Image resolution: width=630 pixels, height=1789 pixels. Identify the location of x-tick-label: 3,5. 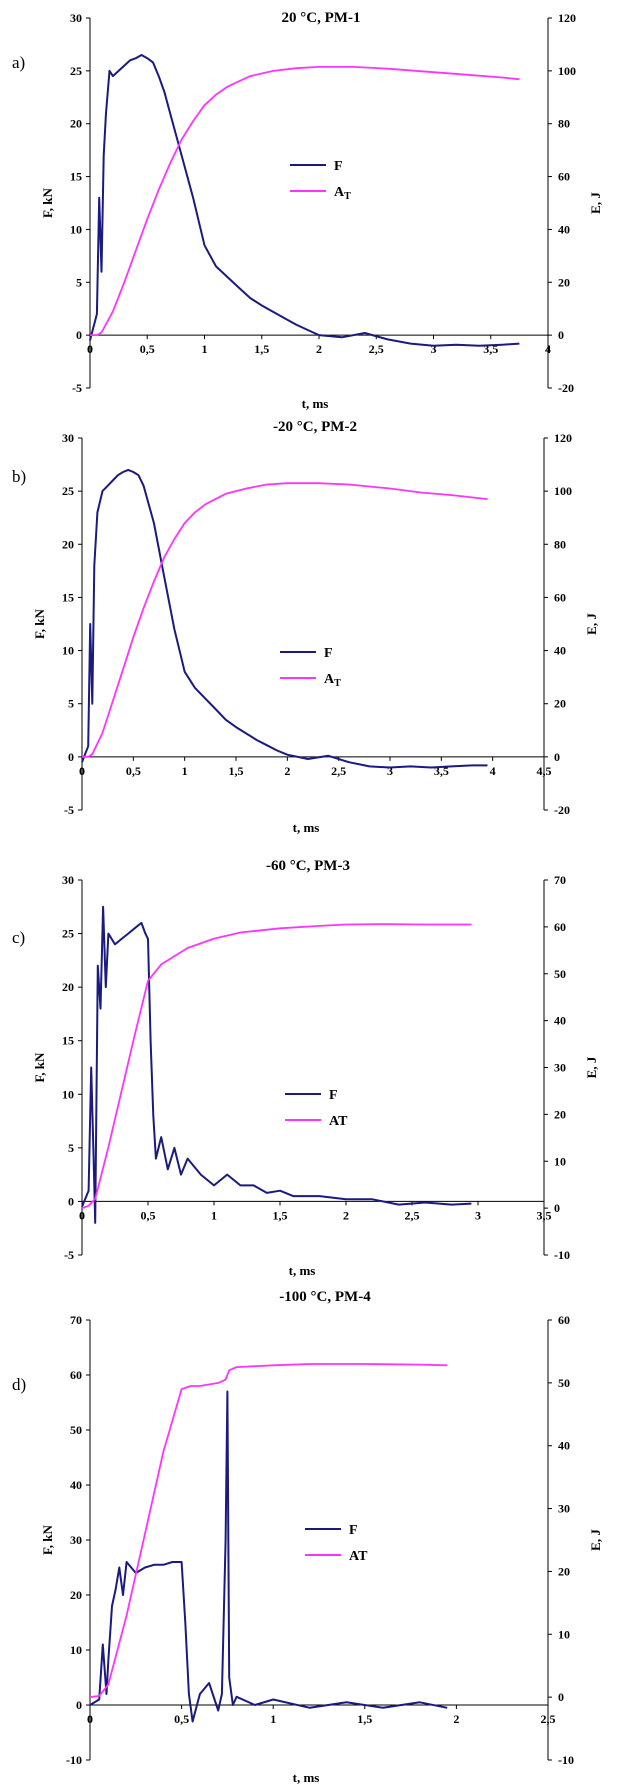
(544, 1215).